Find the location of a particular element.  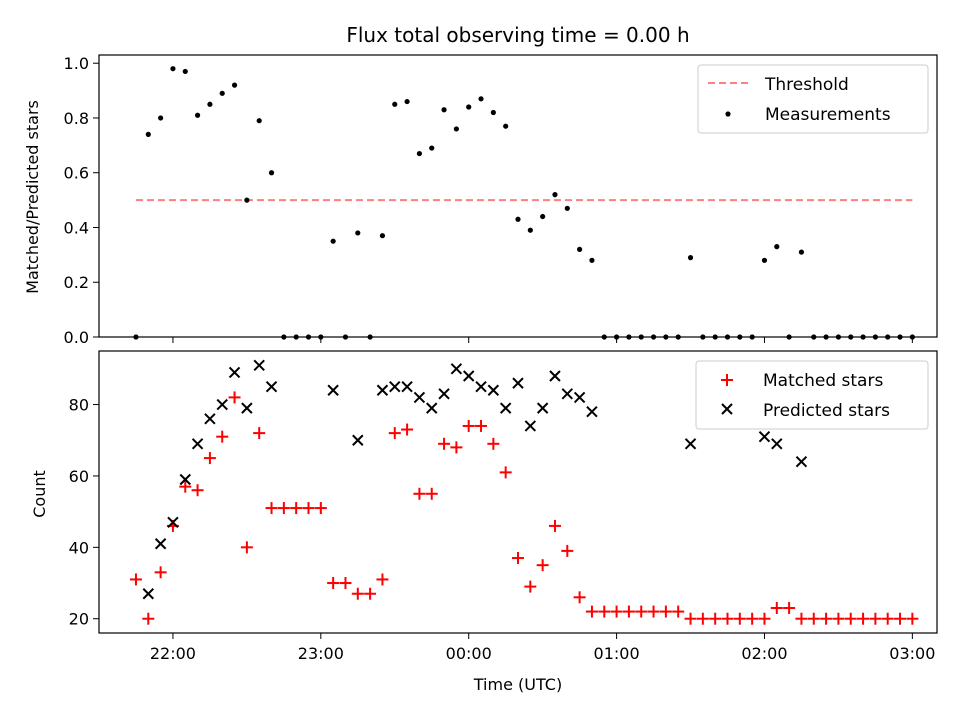

bottom-ytick-label: 60 is located at coordinates (79, 476).